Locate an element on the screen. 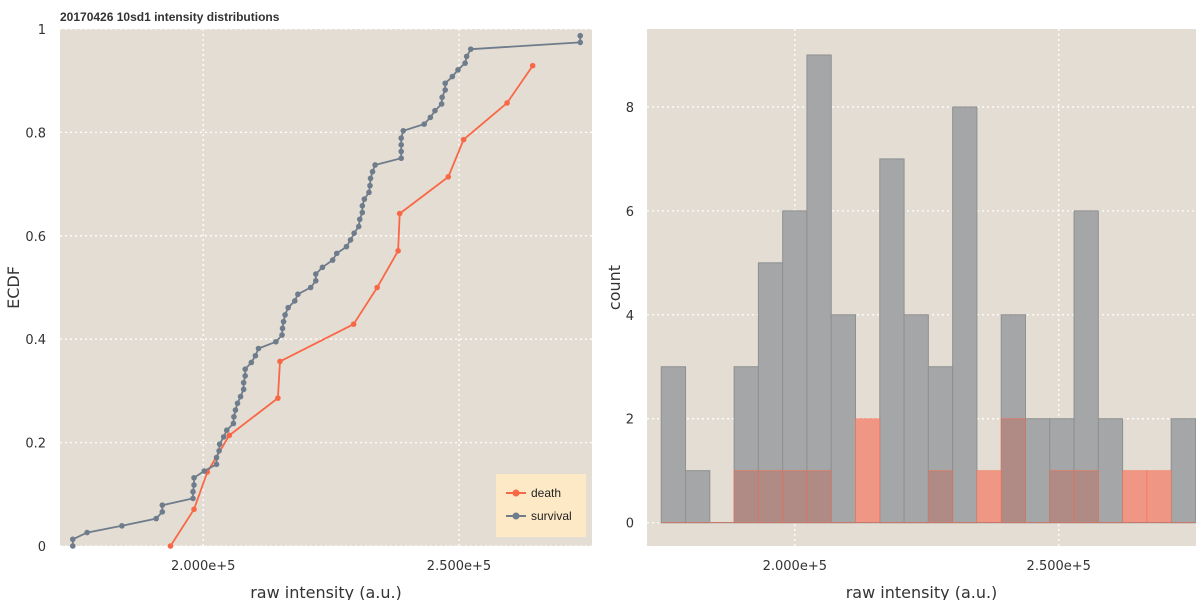 The width and height of the screenshot is (1200, 604). x-tick-label: 2.500e+5 is located at coordinates (459, 566).